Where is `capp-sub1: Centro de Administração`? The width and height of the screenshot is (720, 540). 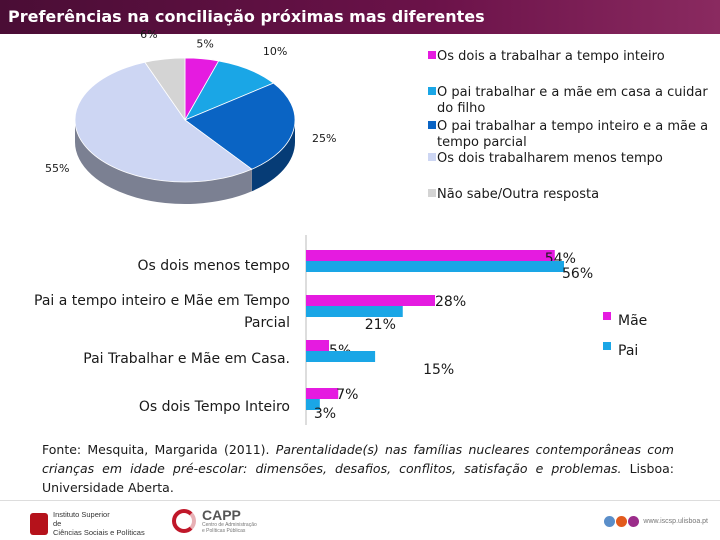
capp-sub1: Centro de Administração is located at coordinates (229, 525).